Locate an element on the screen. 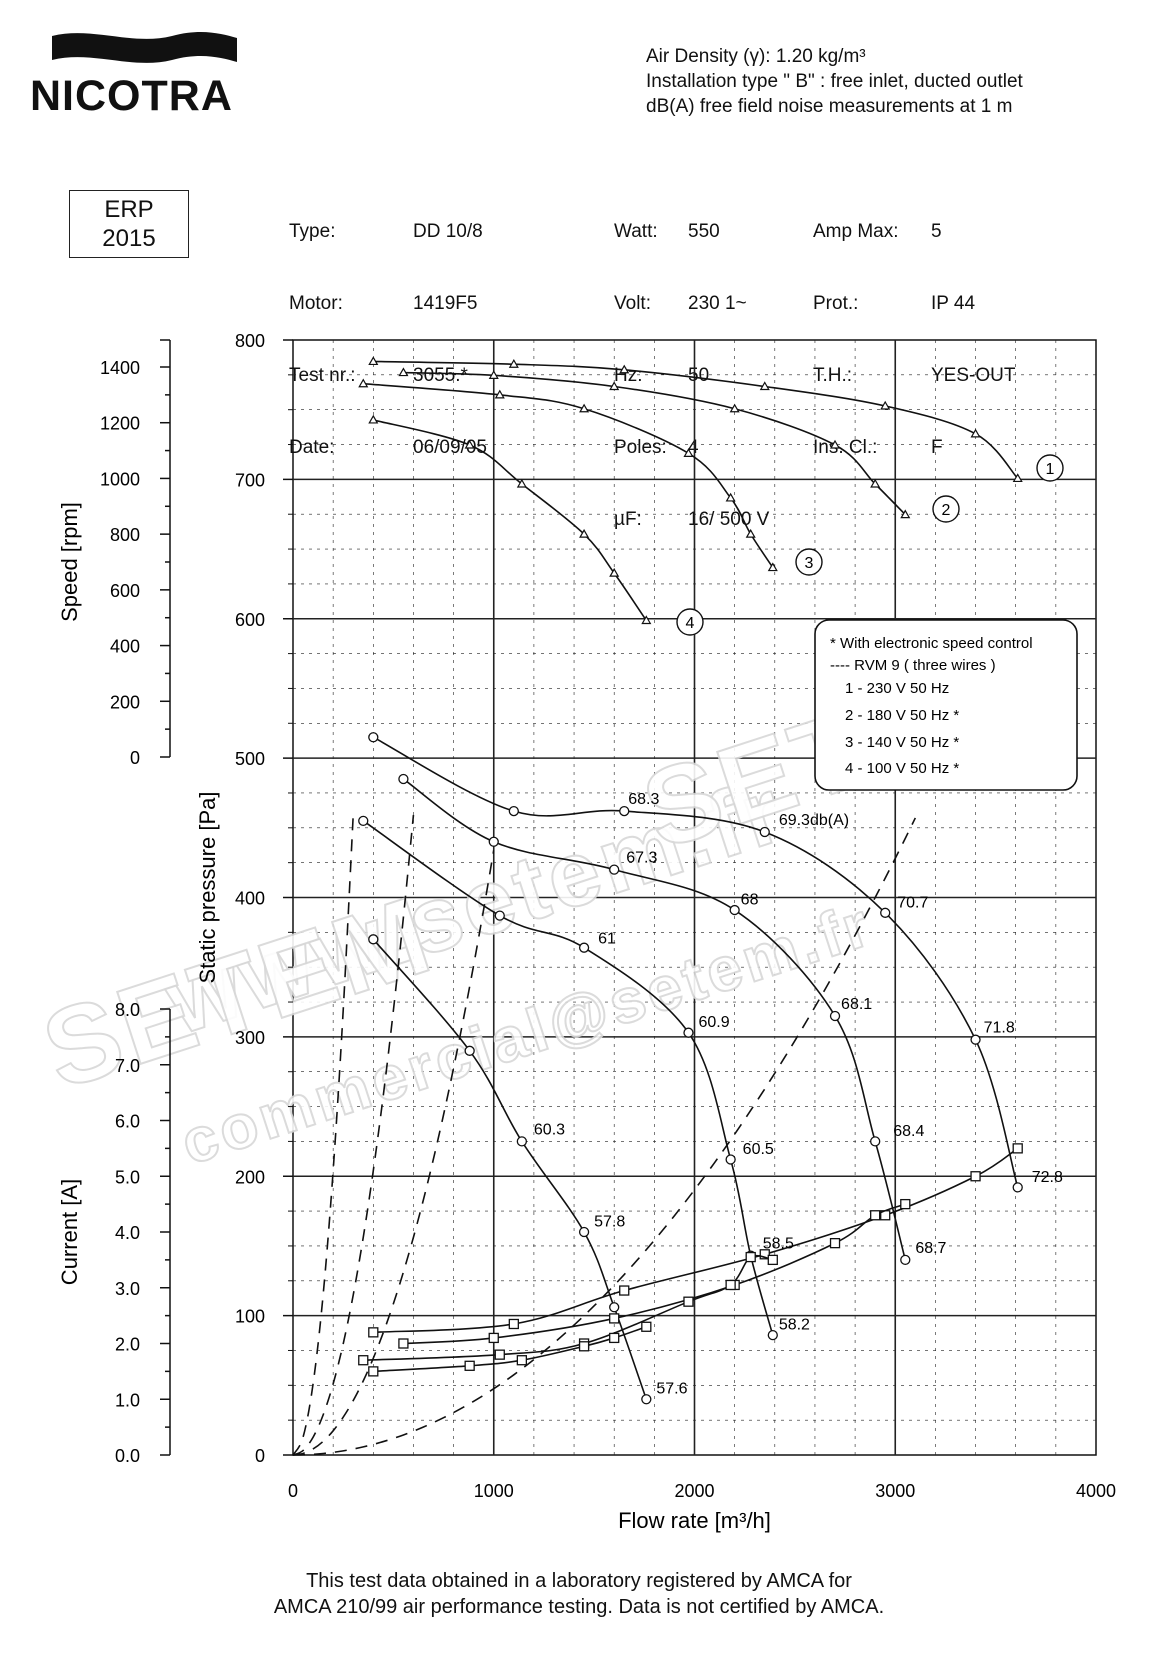 This screenshot has height=1657, width=1158. spec-prot-key: Prot.: is located at coordinates (836, 303).